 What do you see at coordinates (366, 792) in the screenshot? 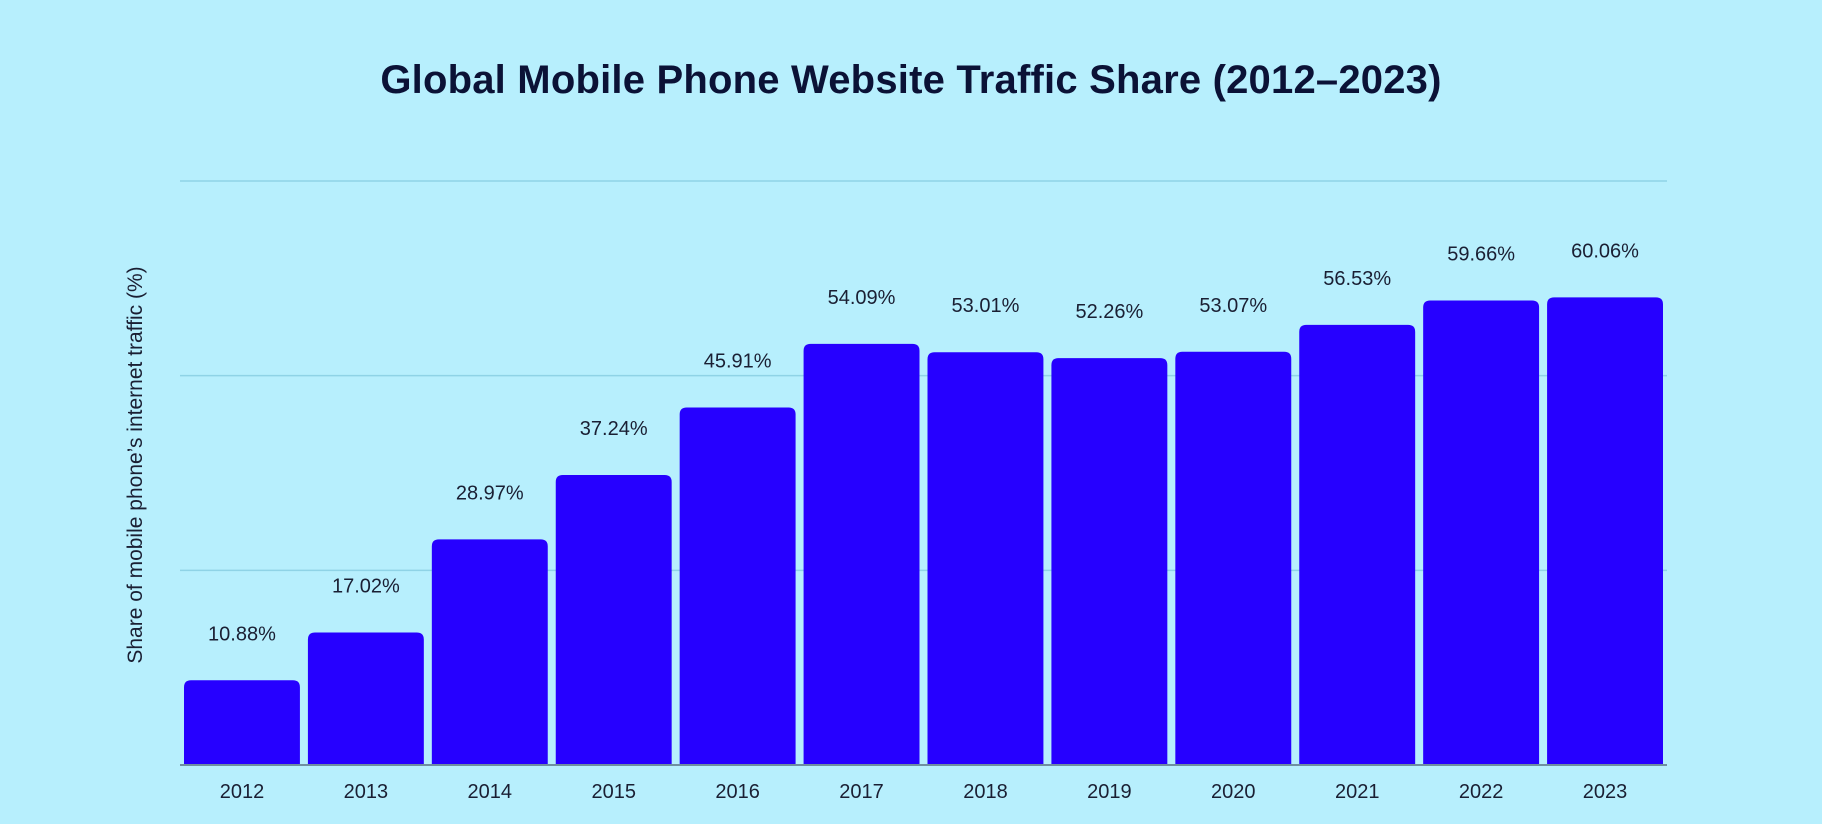
I see `x-tick-label: 2013` at bounding box center [366, 792].